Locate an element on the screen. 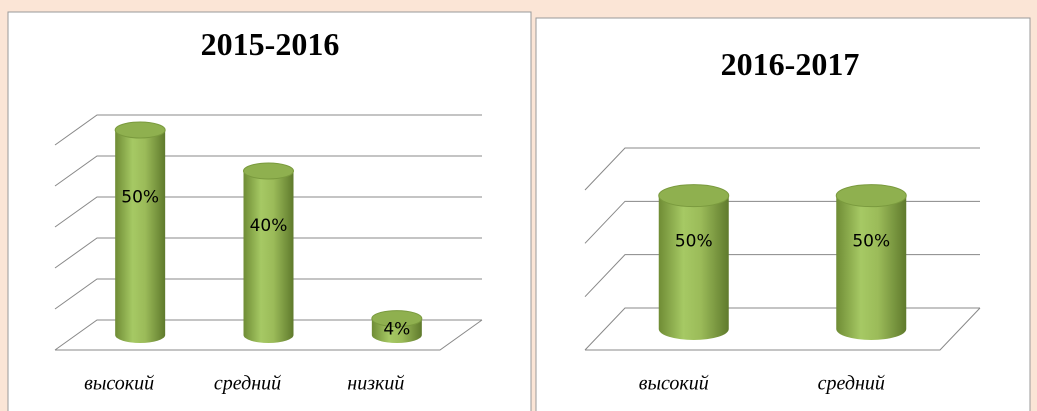 The image size is (1037, 411). chart-title: 2016-2017 is located at coordinates (790, 64).